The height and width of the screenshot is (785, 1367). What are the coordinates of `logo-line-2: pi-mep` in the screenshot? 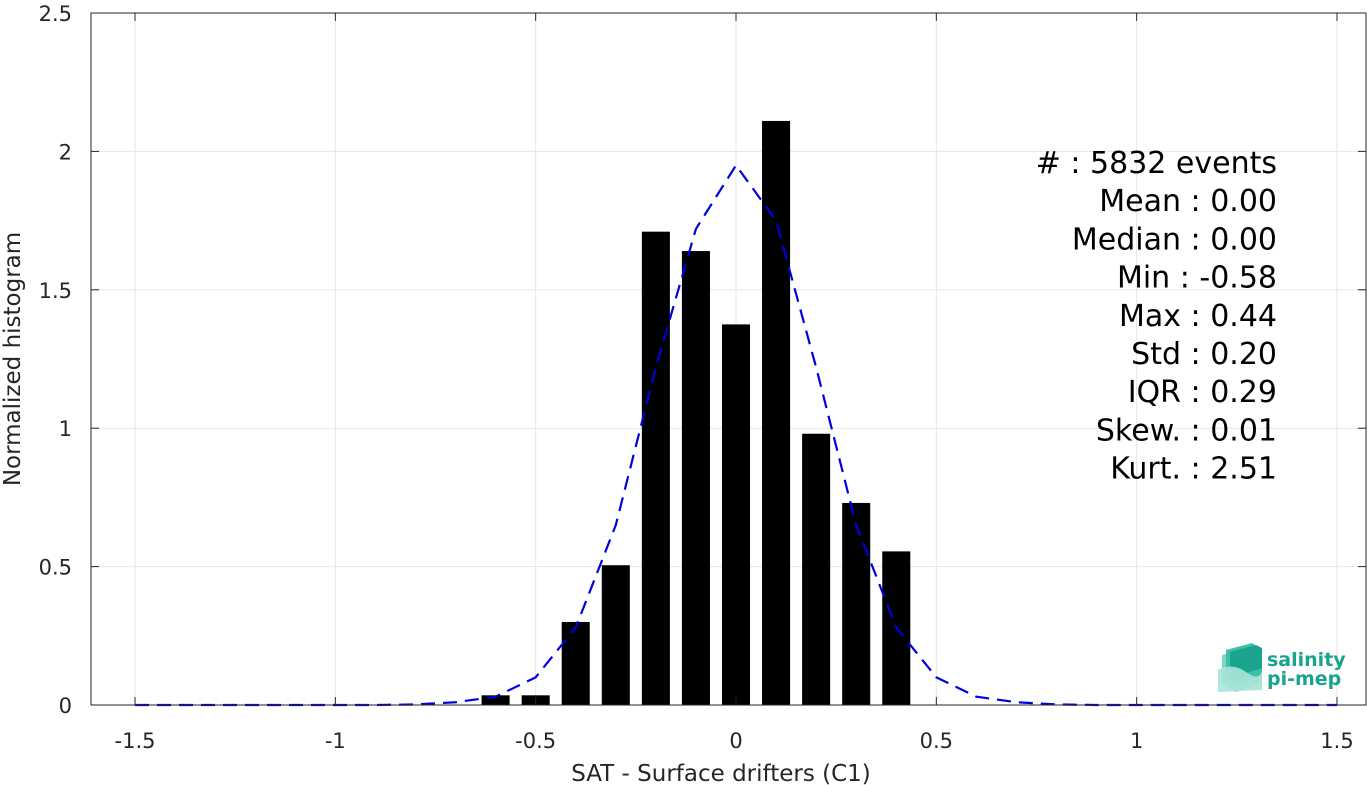 It's located at (1304, 679).